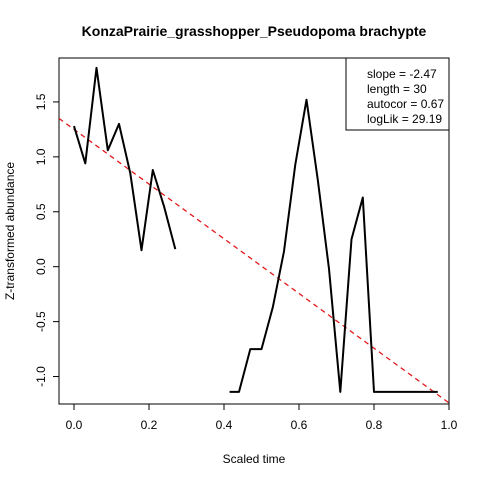  What do you see at coordinates (449, 425) in the screenshot?
I see `x-tick-label: 1.0` at bounding box center [449, 425].